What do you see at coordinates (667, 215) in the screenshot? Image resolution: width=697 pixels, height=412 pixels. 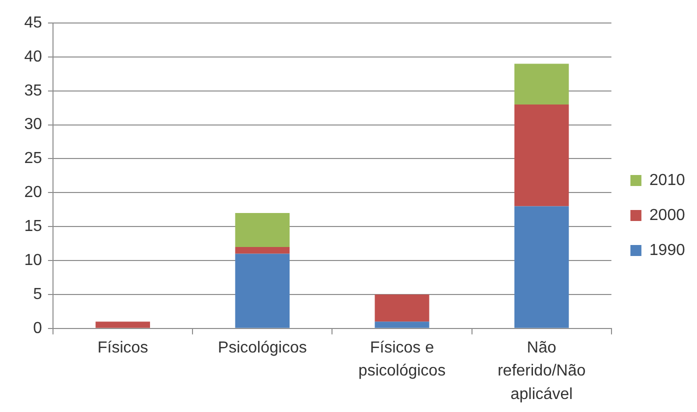 I see `legend-label: 2000` at bounding box center [667, 215].